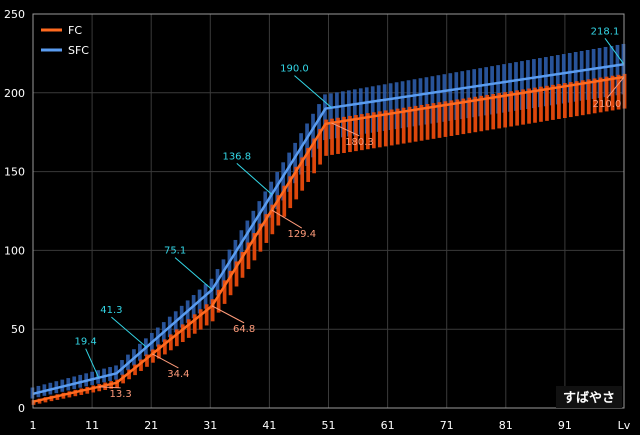 Image resolution: width=640 pixels, height=435 pixels. I want to click on watermark-label: すばやさ, so click(589, 398).